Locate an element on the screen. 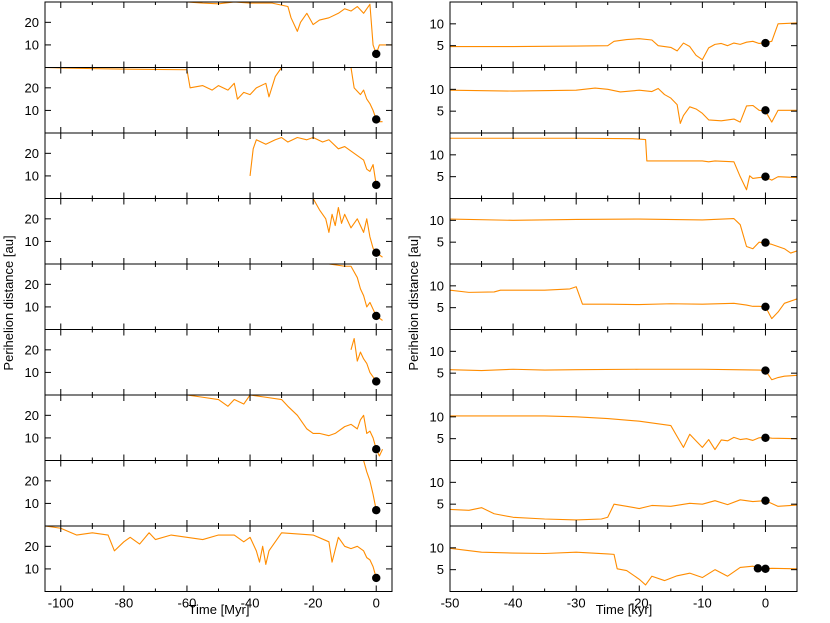 Image resolution: width=830 pixels, height=623 pixels. right-x-axis-label: Time [kyr] is located at coordinates (624, 609).